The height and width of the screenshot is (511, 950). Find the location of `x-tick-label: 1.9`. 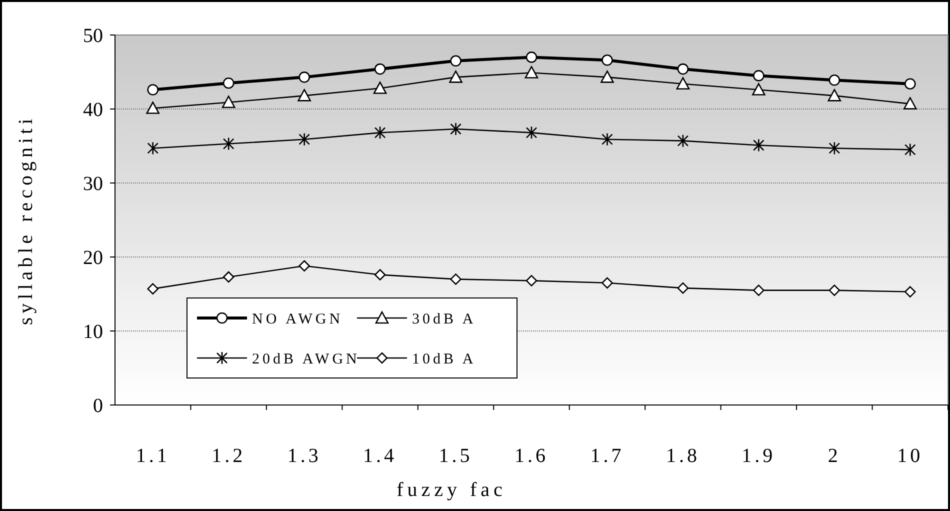

x-tick-label: 1.9 is located at coordinates (759, 456).